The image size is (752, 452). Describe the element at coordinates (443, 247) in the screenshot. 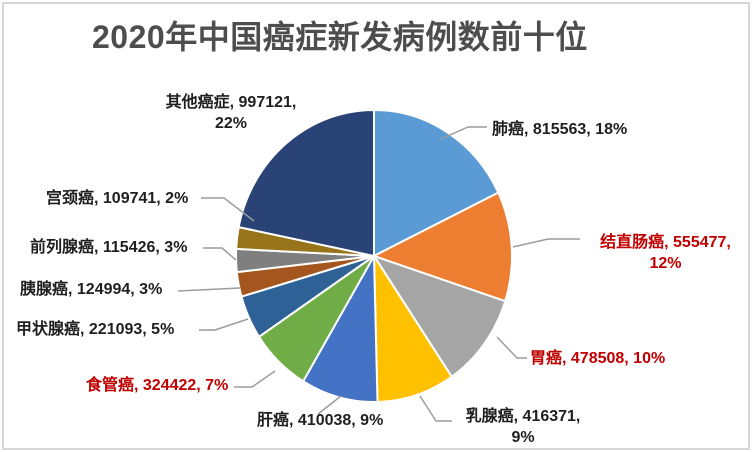

I see `pie-slice-colorectal-cancer` at that location.